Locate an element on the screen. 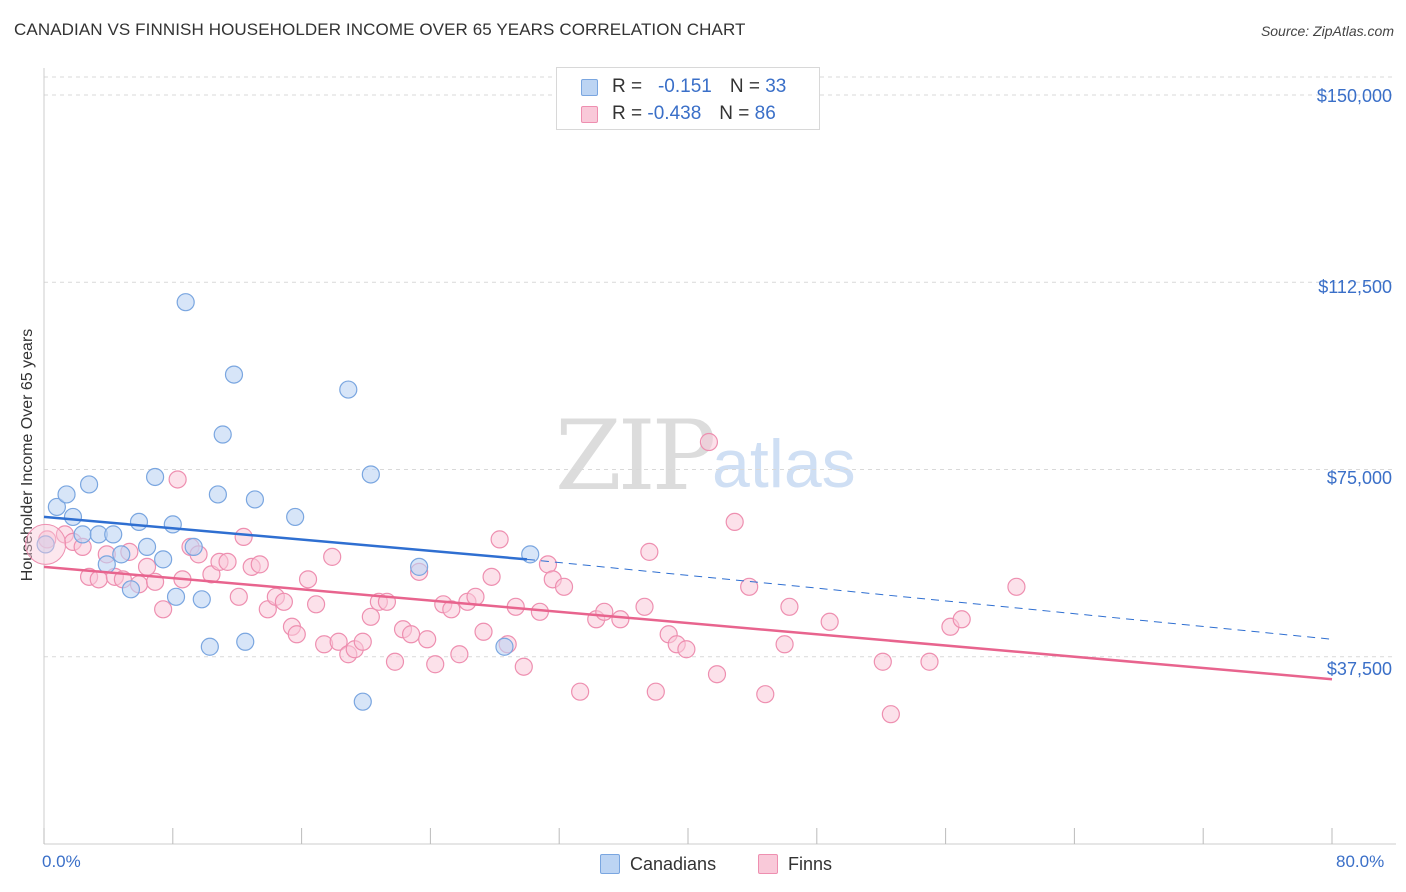 The width and height of the screenshot is (1406, 892). legend-n-label: N = is located at coordinates (744, 86).